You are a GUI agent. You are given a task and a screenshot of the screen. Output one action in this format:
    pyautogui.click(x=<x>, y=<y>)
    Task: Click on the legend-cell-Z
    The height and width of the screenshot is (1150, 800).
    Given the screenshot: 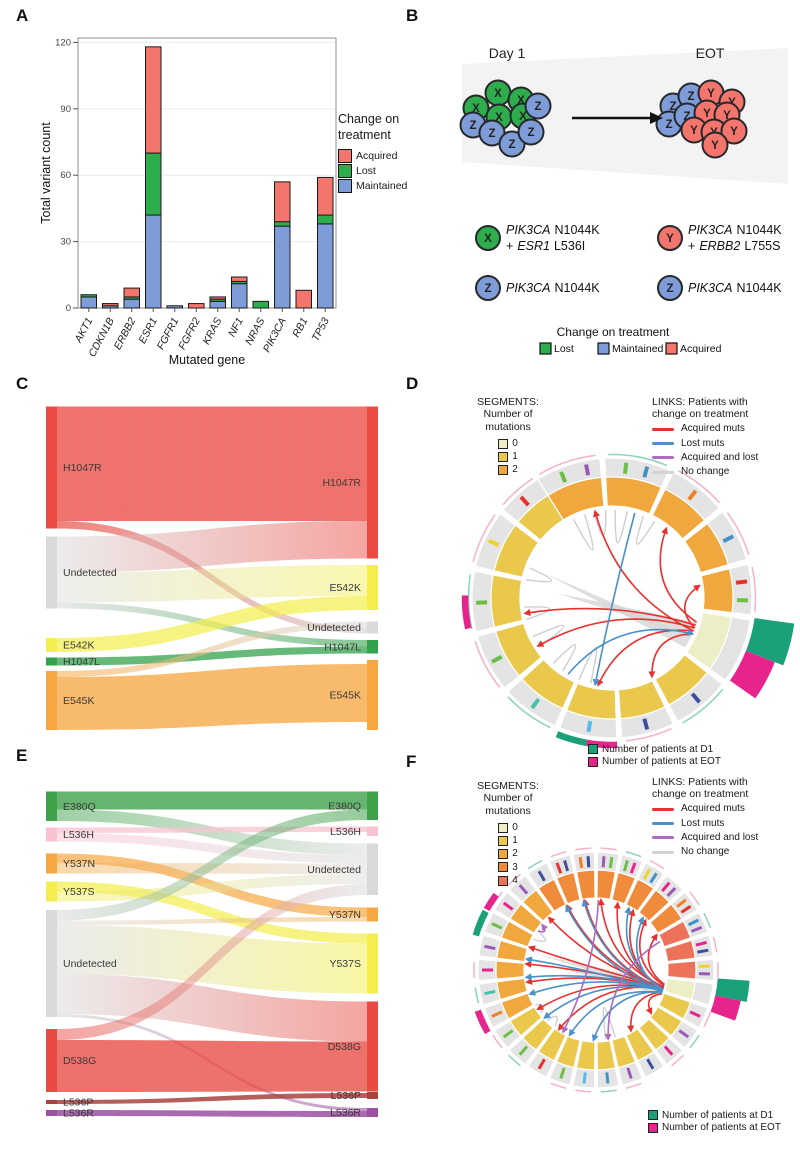 What is the action you would take?
    pyautogui.click(x=670, y=288)
    